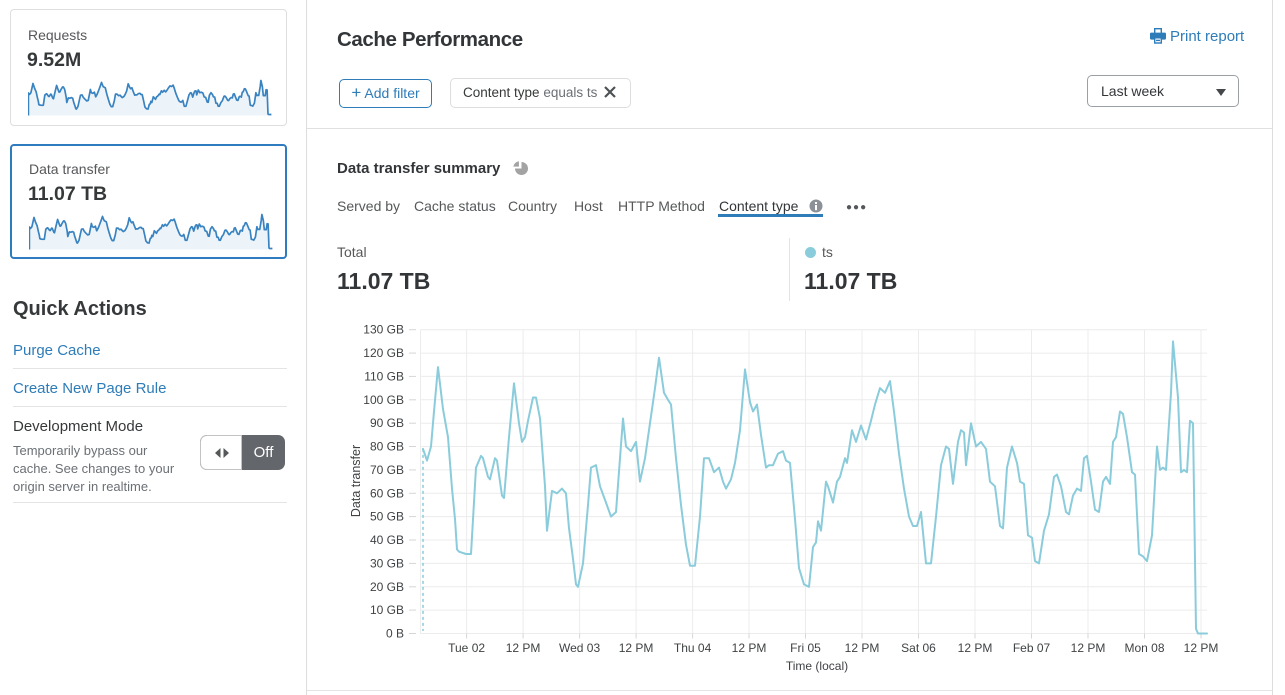 The width and height of the screenshot is (1285, 695). Describe the element at coordinates (387, 517) in the screenshot. I see `svg-text: 50 GB` at that location.